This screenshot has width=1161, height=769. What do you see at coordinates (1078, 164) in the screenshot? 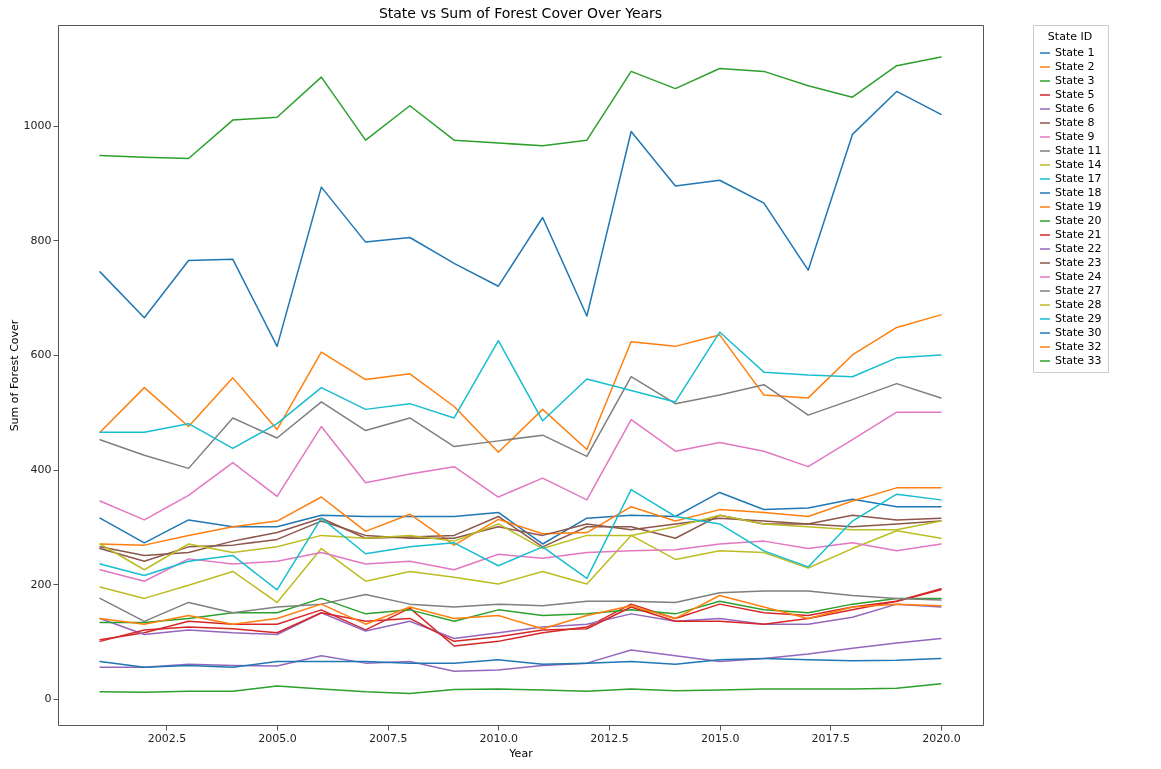
I see `legend-label: State 14` at bounding box center [1078, 164].